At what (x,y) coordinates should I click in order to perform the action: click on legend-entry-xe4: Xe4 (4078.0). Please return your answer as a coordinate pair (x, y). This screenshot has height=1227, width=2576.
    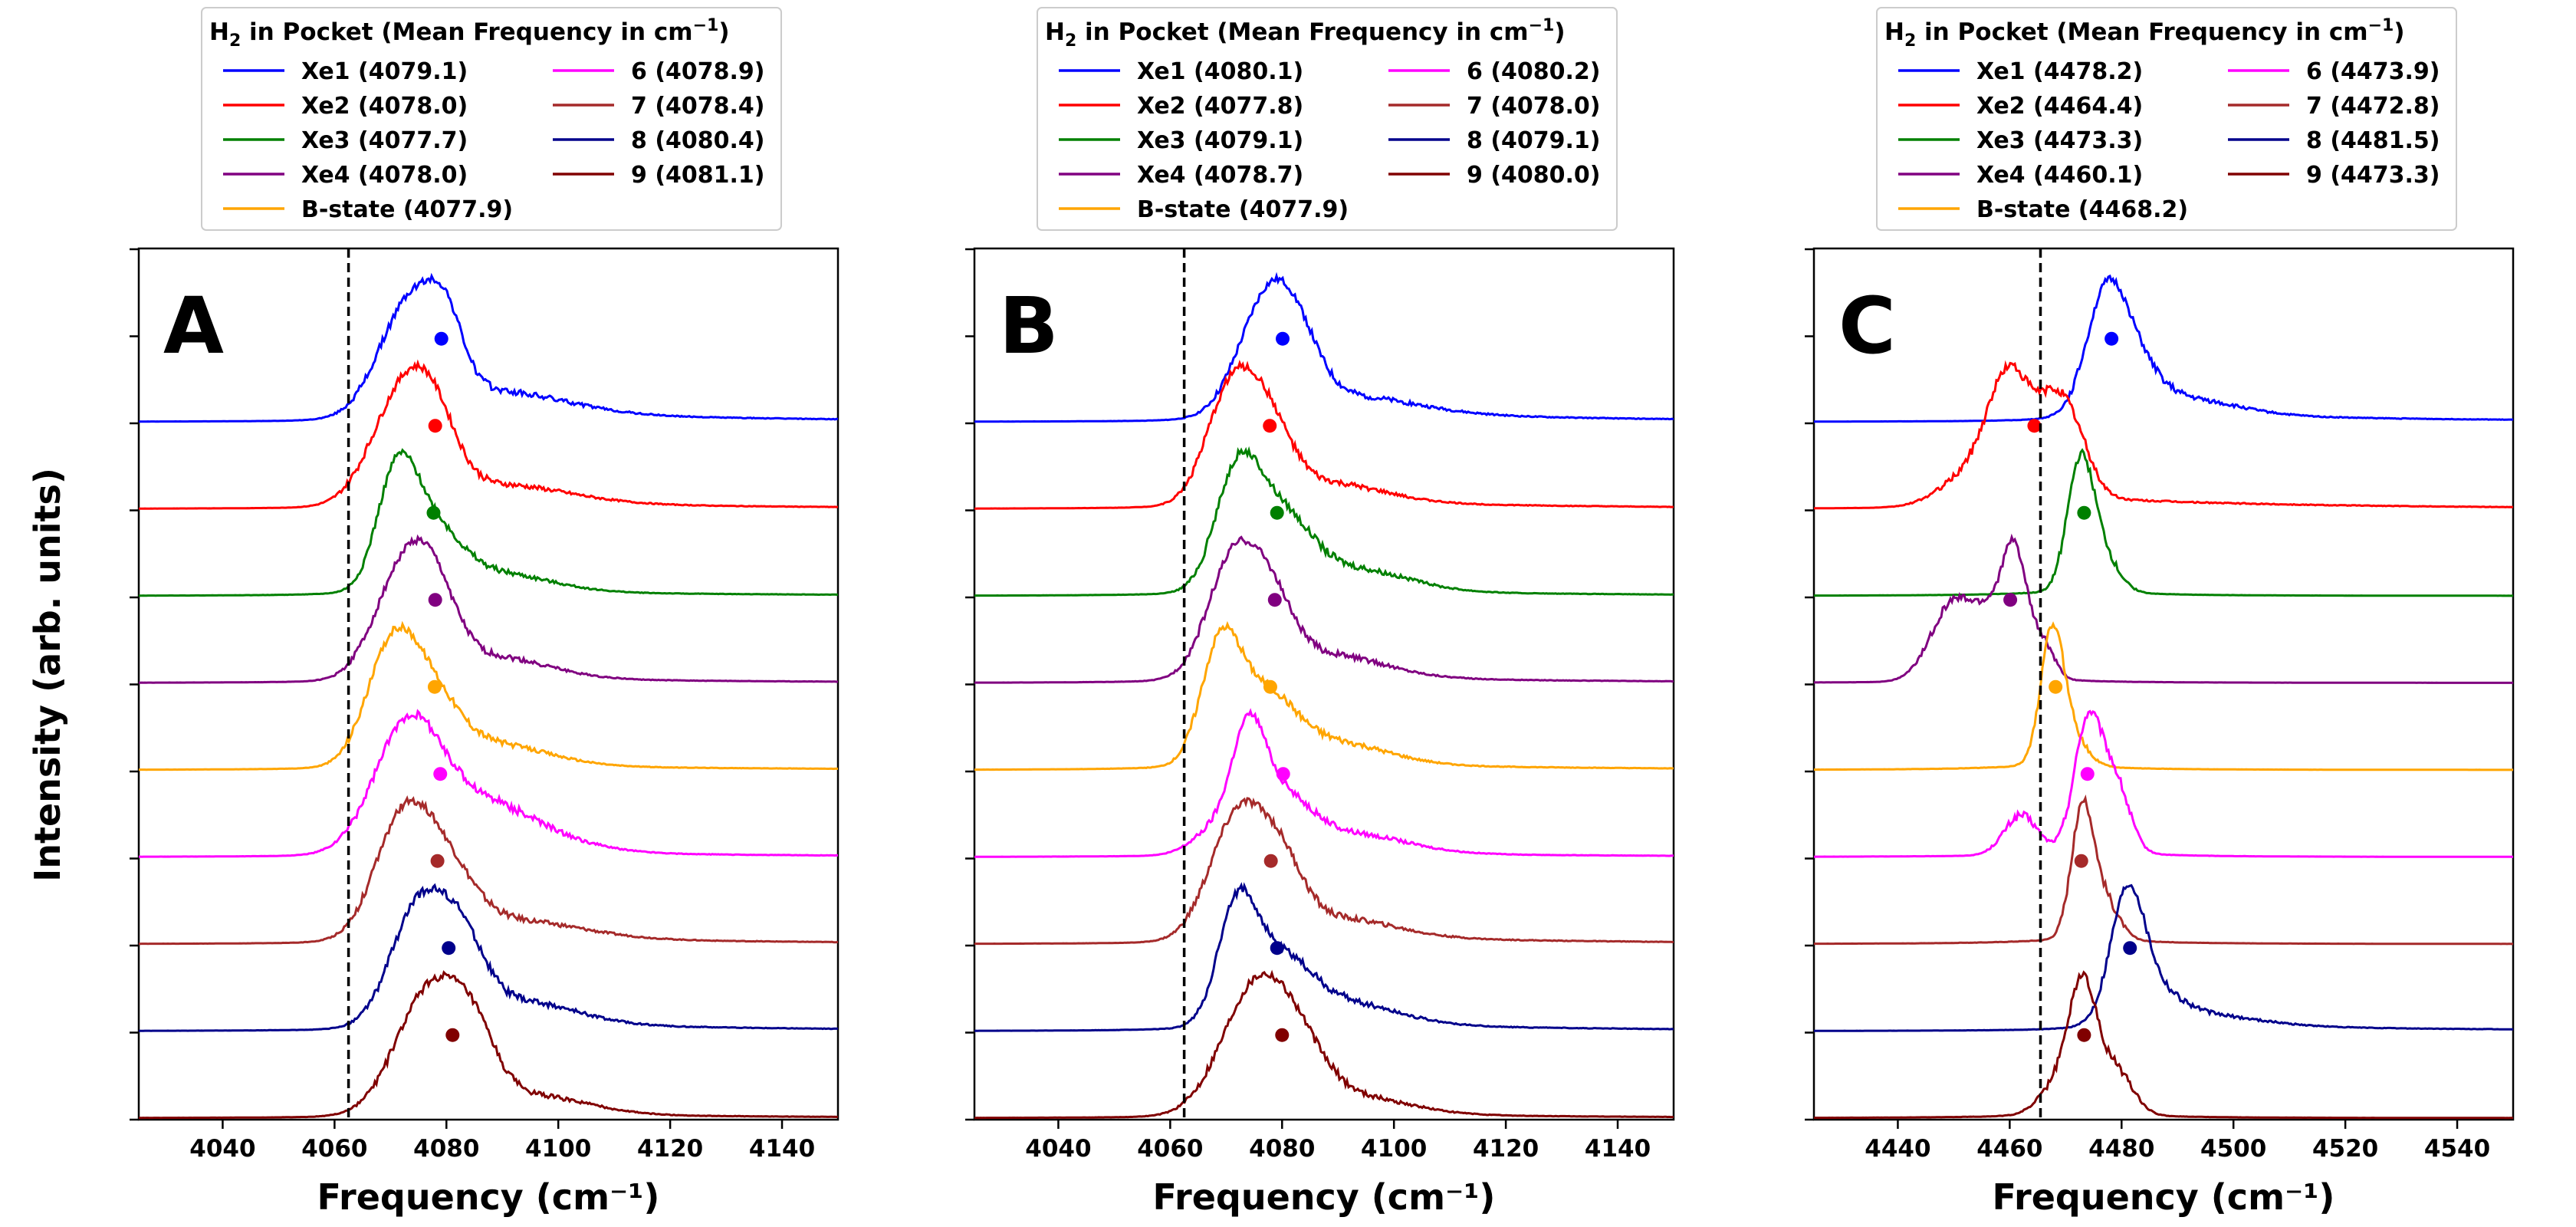
    Looking at the image, I should click on (385, 175).